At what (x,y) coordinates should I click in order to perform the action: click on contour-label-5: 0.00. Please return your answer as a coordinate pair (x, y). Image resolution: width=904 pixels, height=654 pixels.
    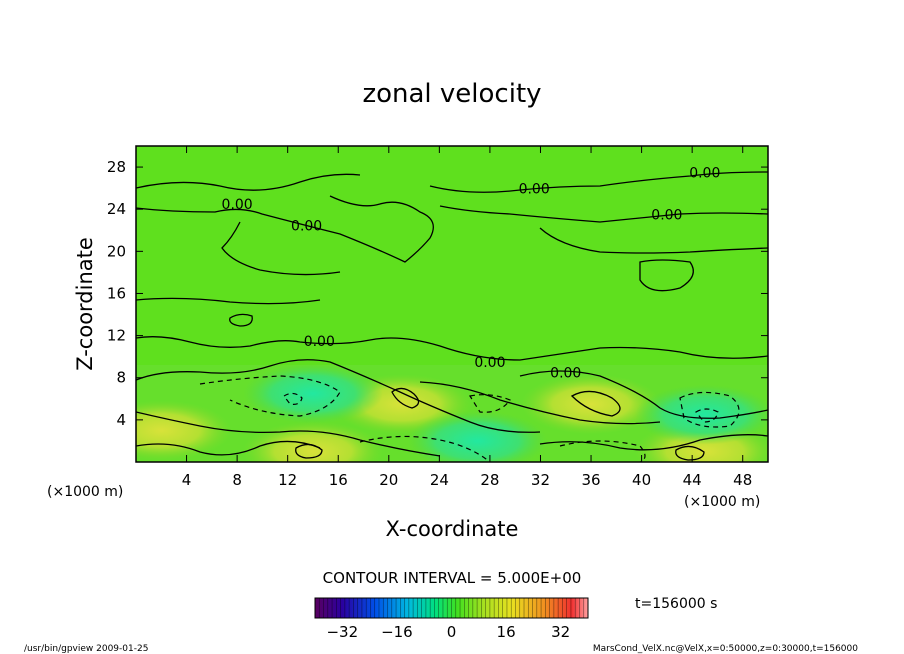
    Looking at the image, I should click on (319, 342).